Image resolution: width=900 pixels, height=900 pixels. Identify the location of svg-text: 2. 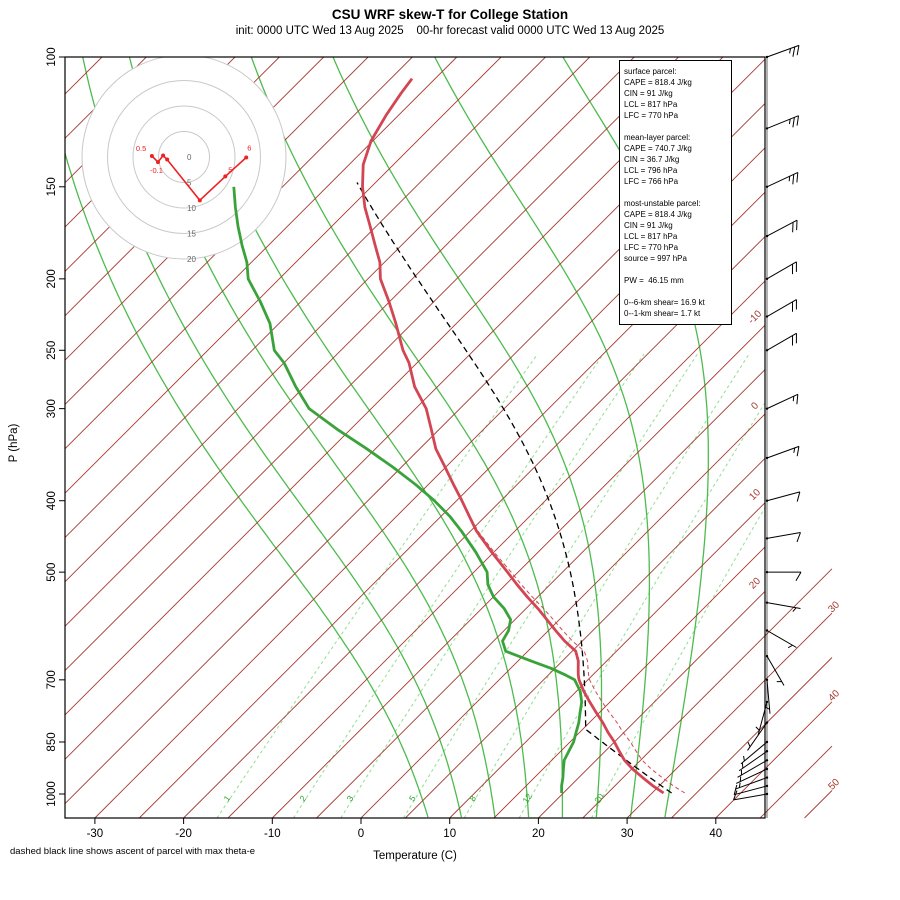
(302, 798).